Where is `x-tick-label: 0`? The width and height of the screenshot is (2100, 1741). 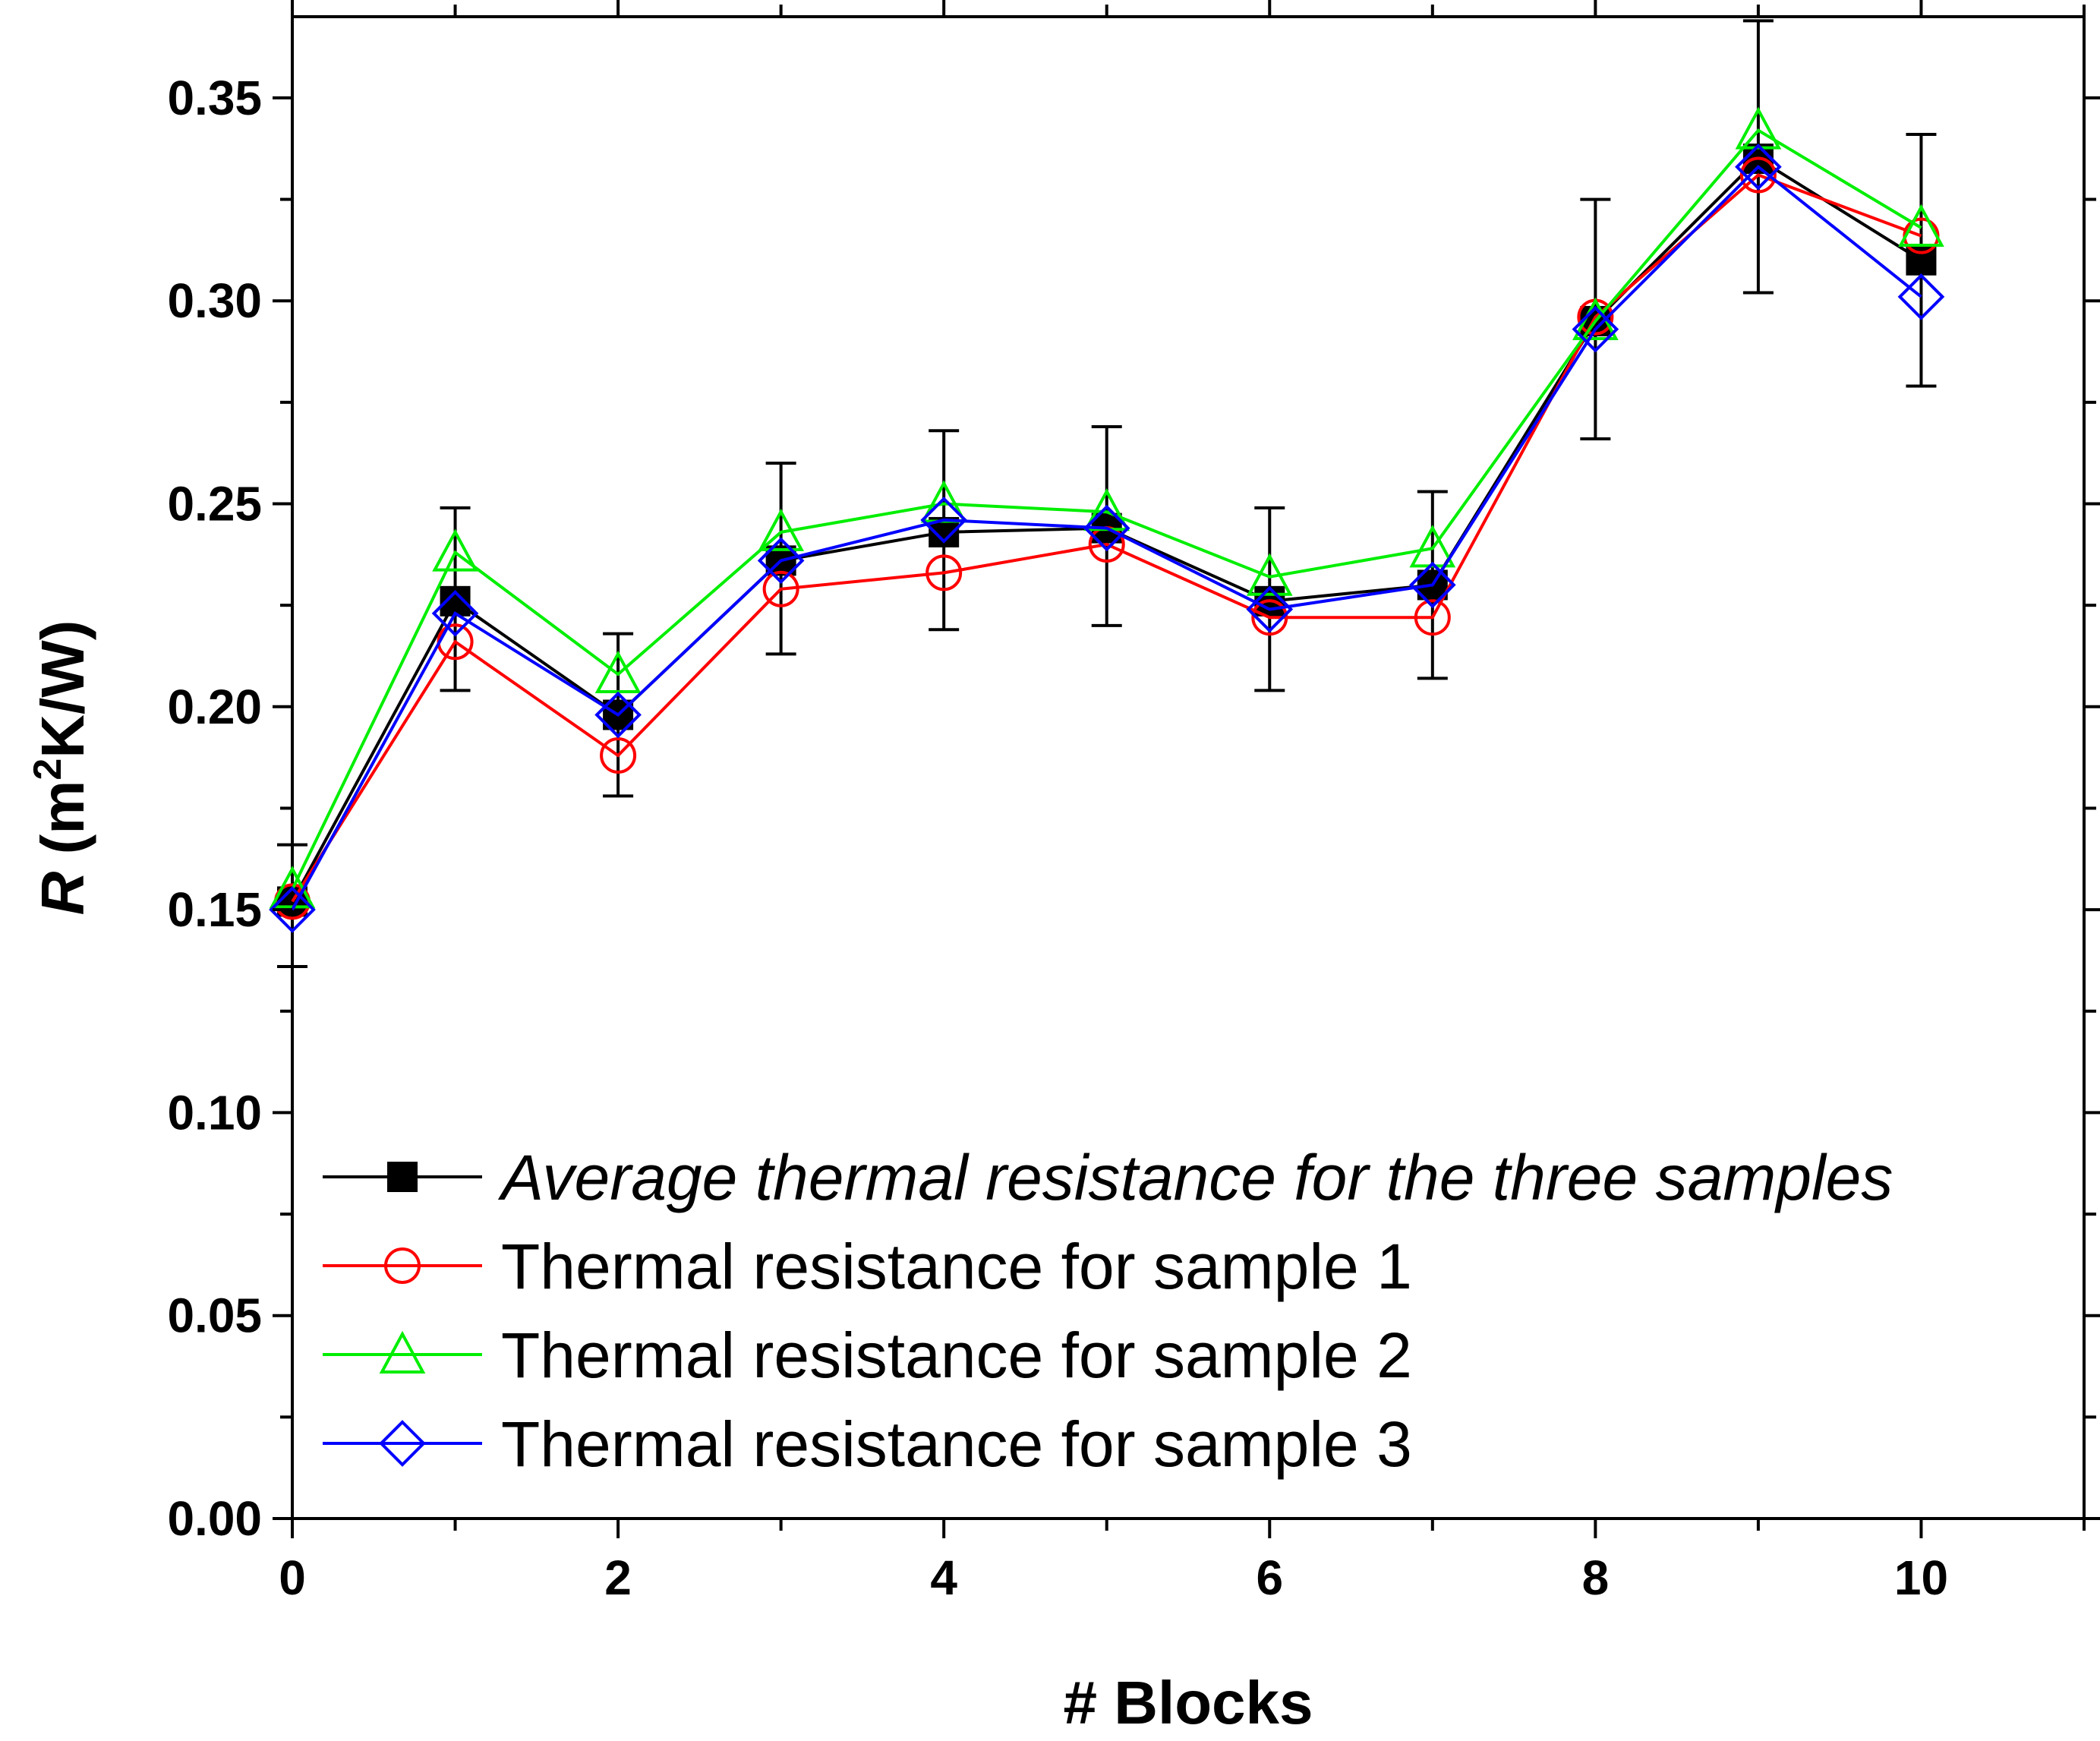 x-tick-label: 0 is located at coordinates (292, 1578).